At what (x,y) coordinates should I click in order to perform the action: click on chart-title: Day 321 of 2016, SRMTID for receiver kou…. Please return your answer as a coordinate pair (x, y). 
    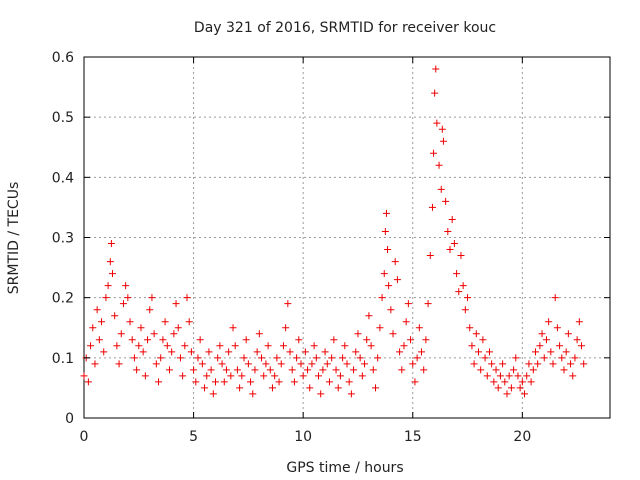
    Looking at the image, I should click on (345, 28).